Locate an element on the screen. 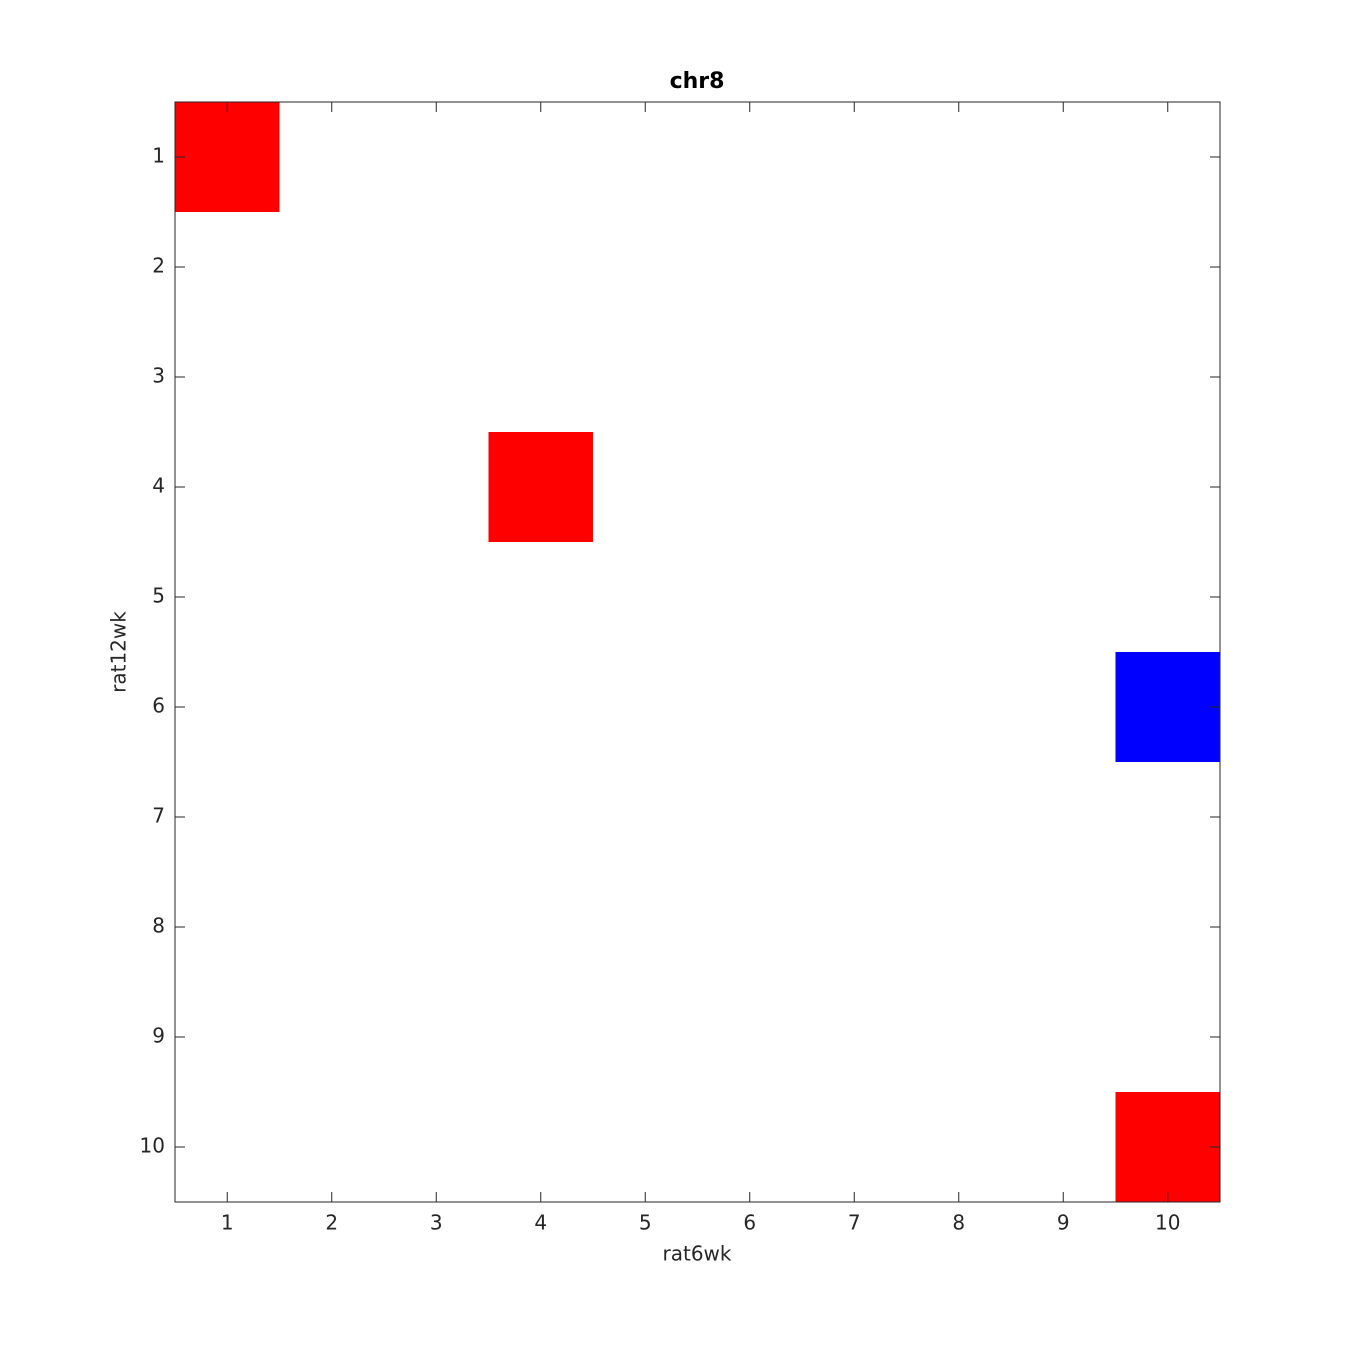 This screenshot has height=1354, width=1350. x-tick-label: 9 is located at coordinates (1063, 1223).